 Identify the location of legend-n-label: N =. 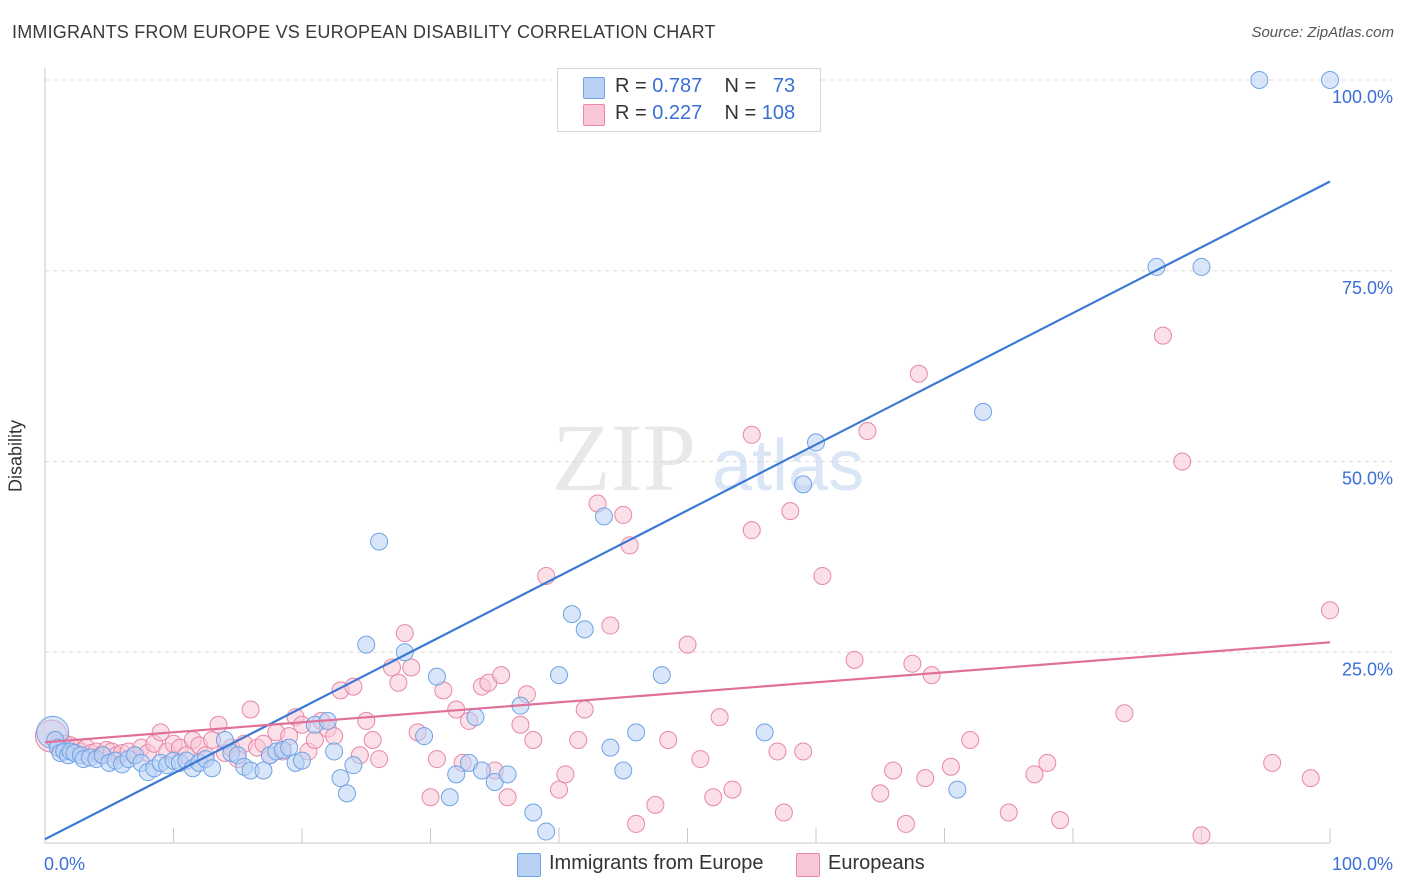
(740, 86).